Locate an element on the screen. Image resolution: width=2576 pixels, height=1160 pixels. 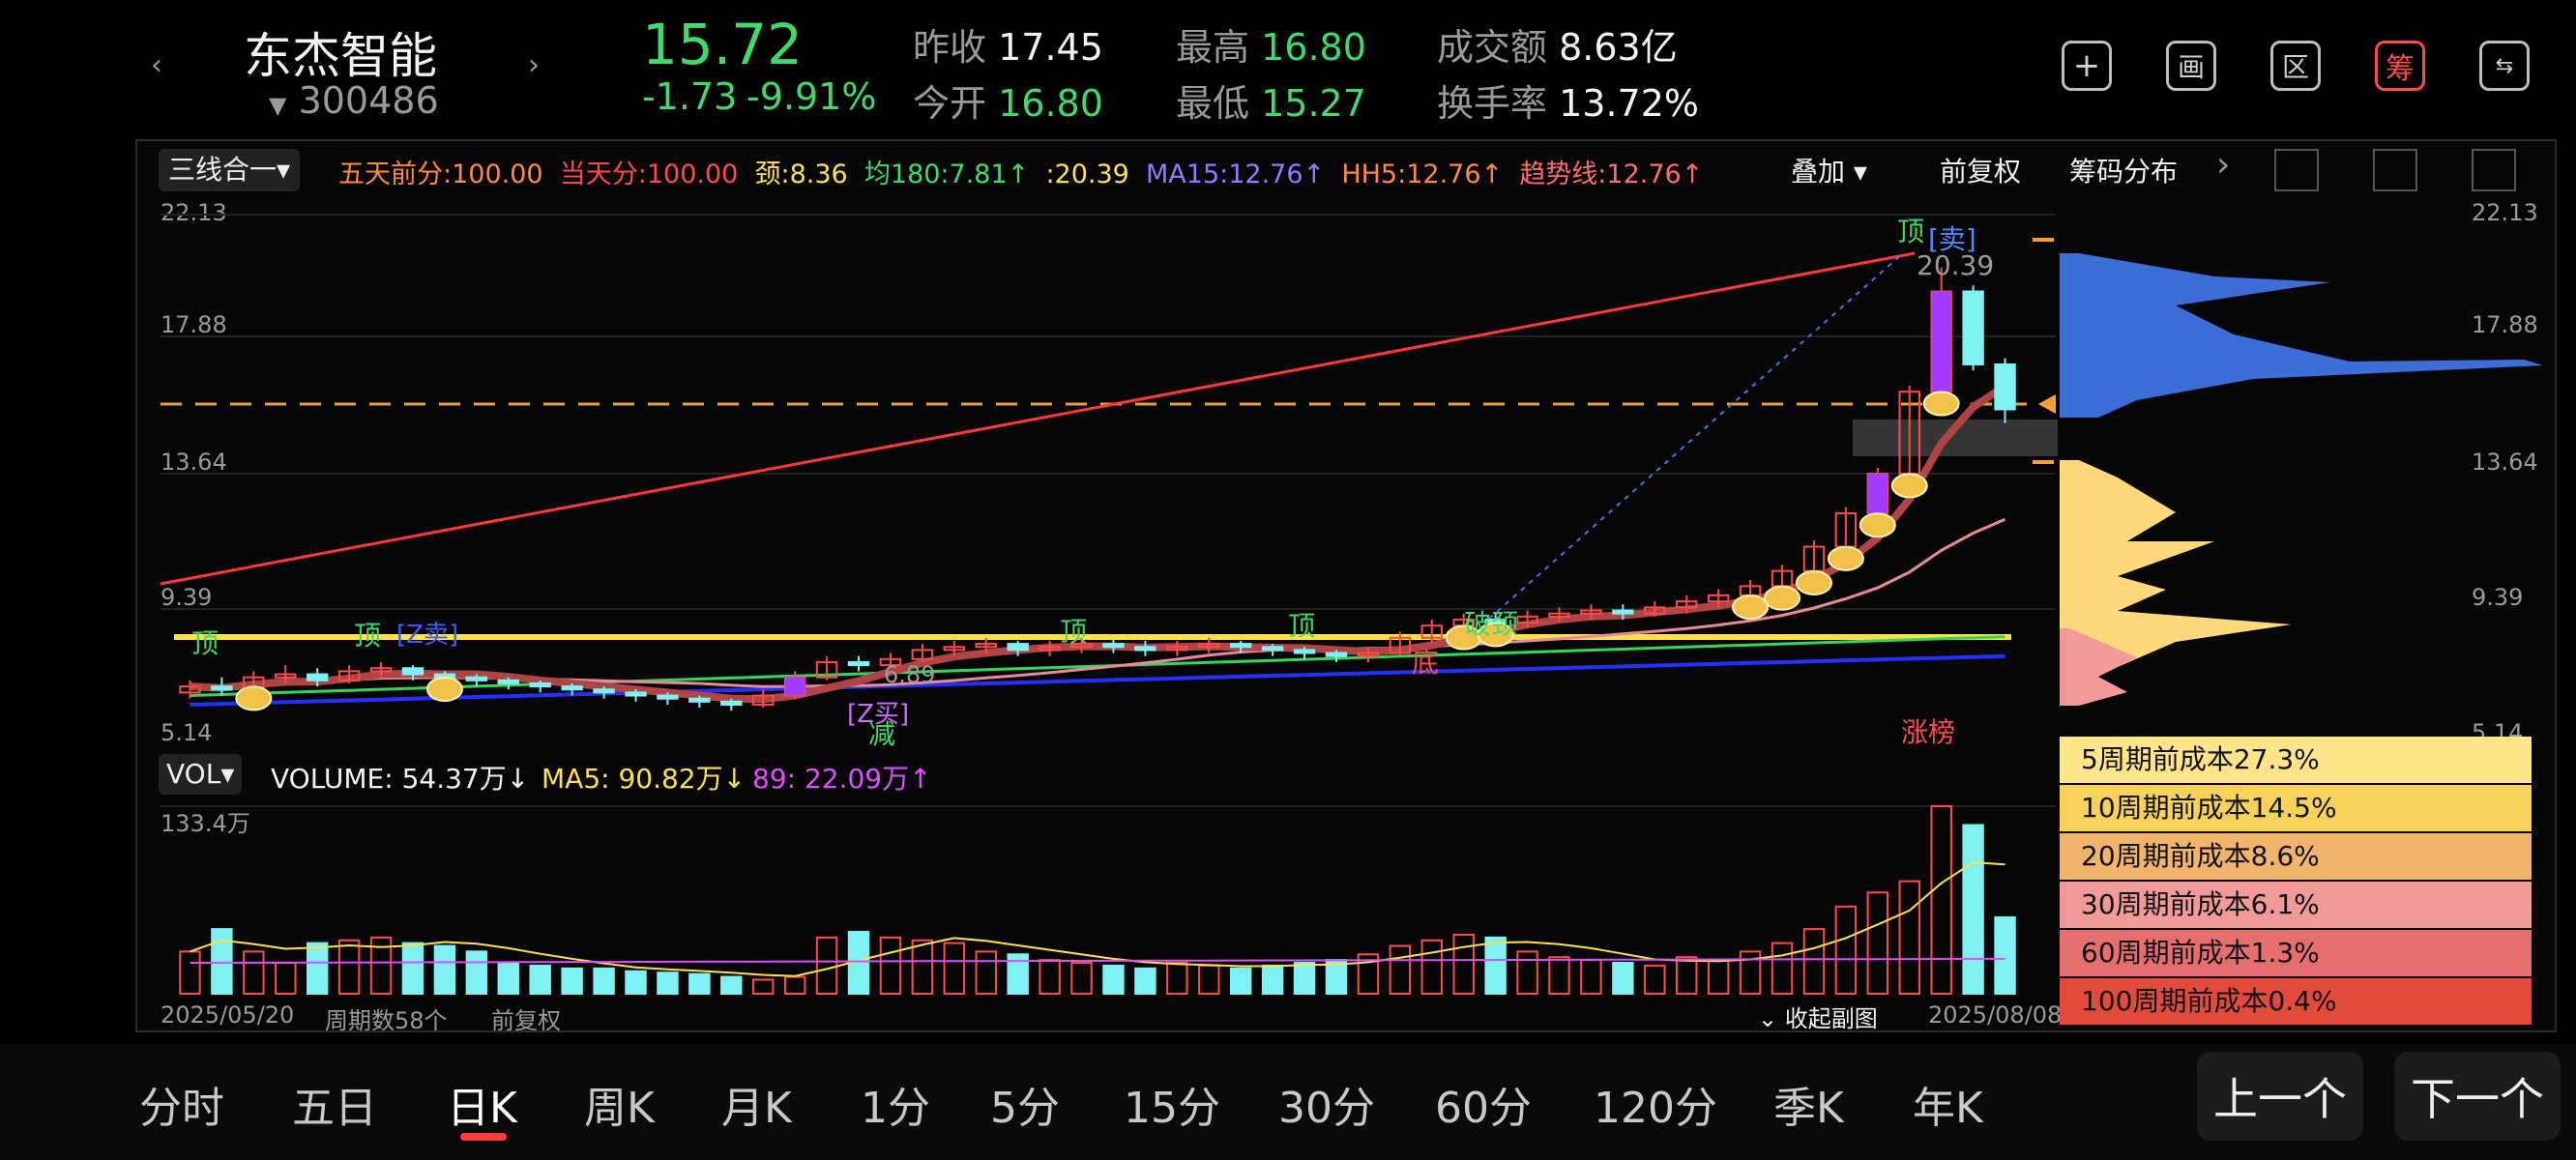
period-count: 周期数58个 is located at coordinates (386, 1021).